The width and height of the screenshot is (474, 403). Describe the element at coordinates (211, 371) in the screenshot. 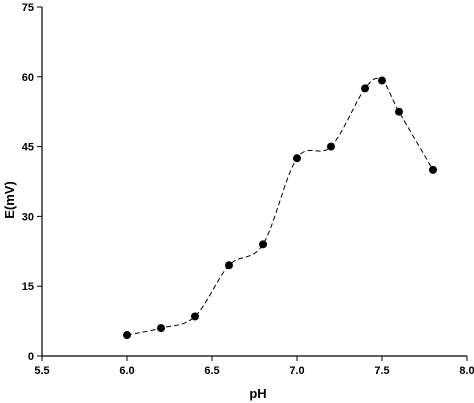

I see `x-tick-label: 6.5` at that location.